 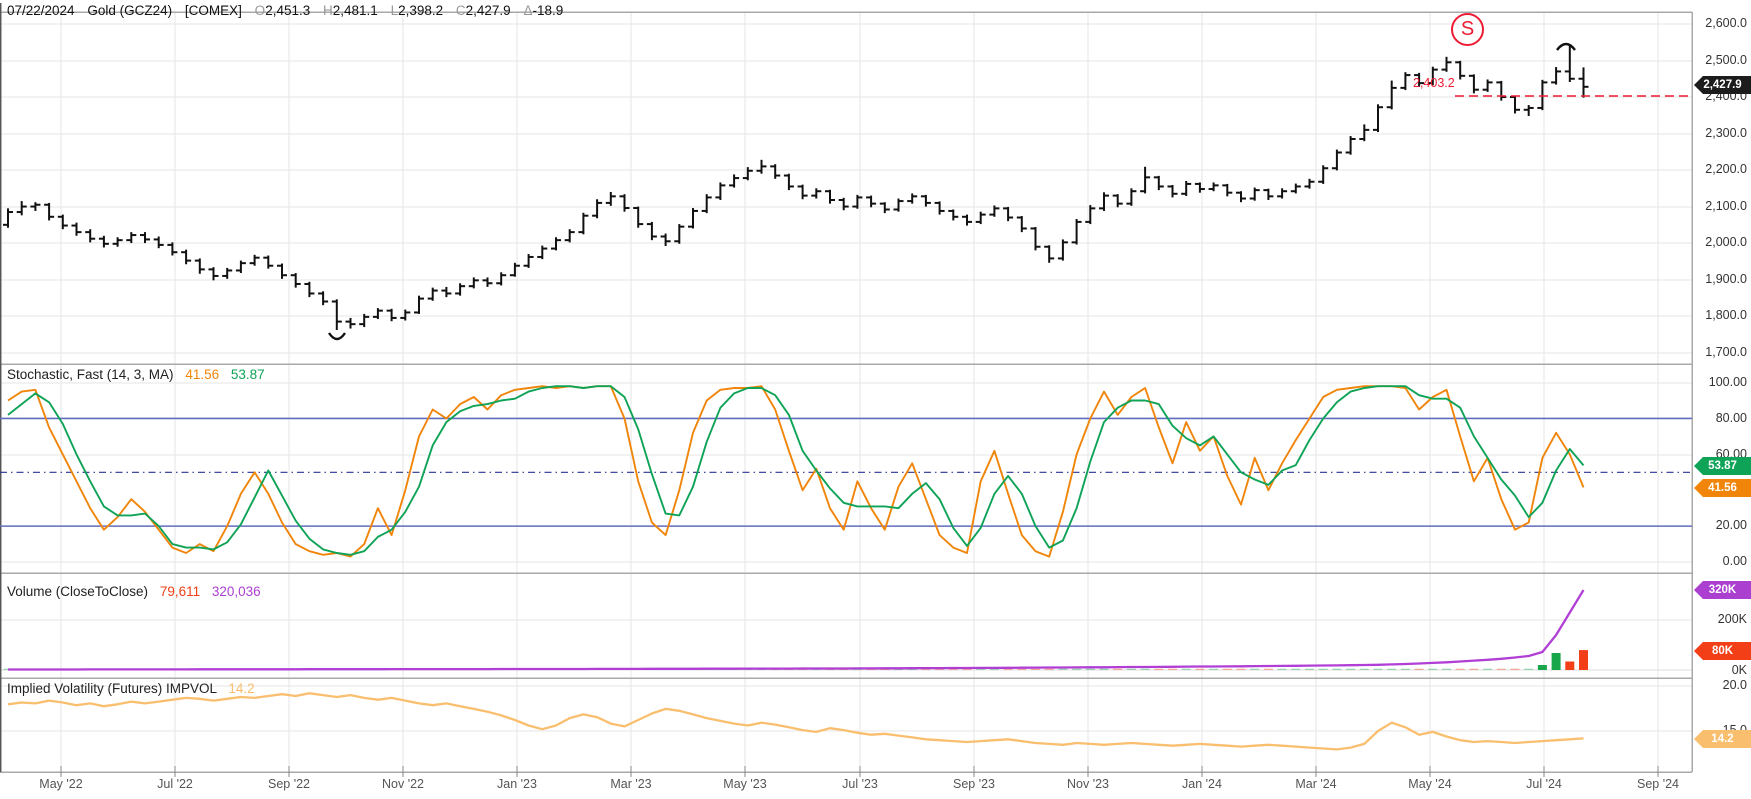 What do you see at coordinates (973, 784) in the screenshot?
I see `x-axis-label: Sep '23` at bounding box center [973, 784].